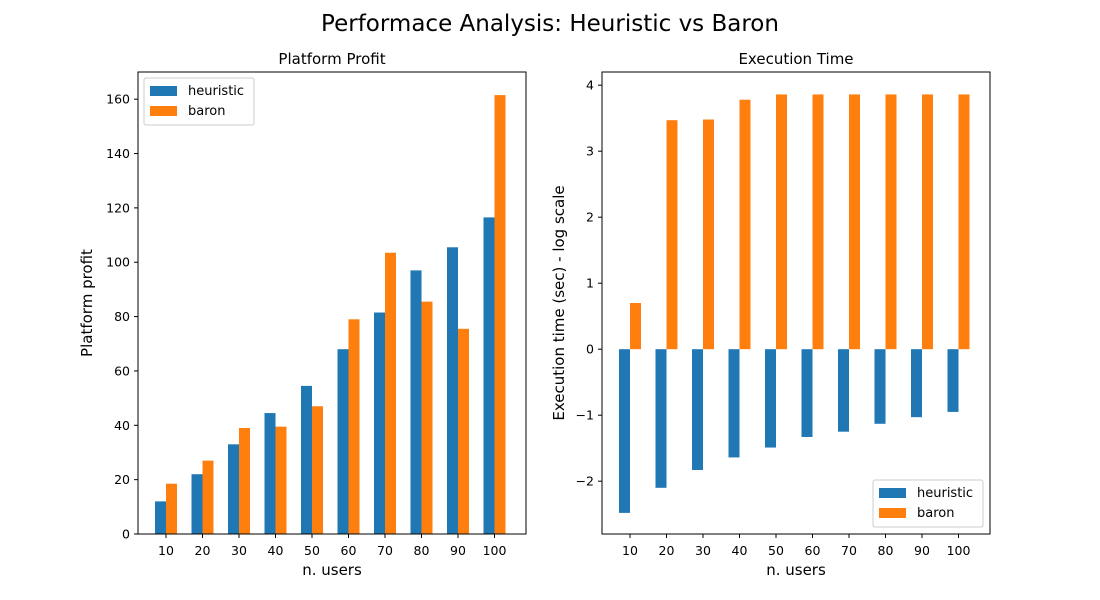  I want to click on chart-execution-time-legend: heuristic baron, so click(928, 503).